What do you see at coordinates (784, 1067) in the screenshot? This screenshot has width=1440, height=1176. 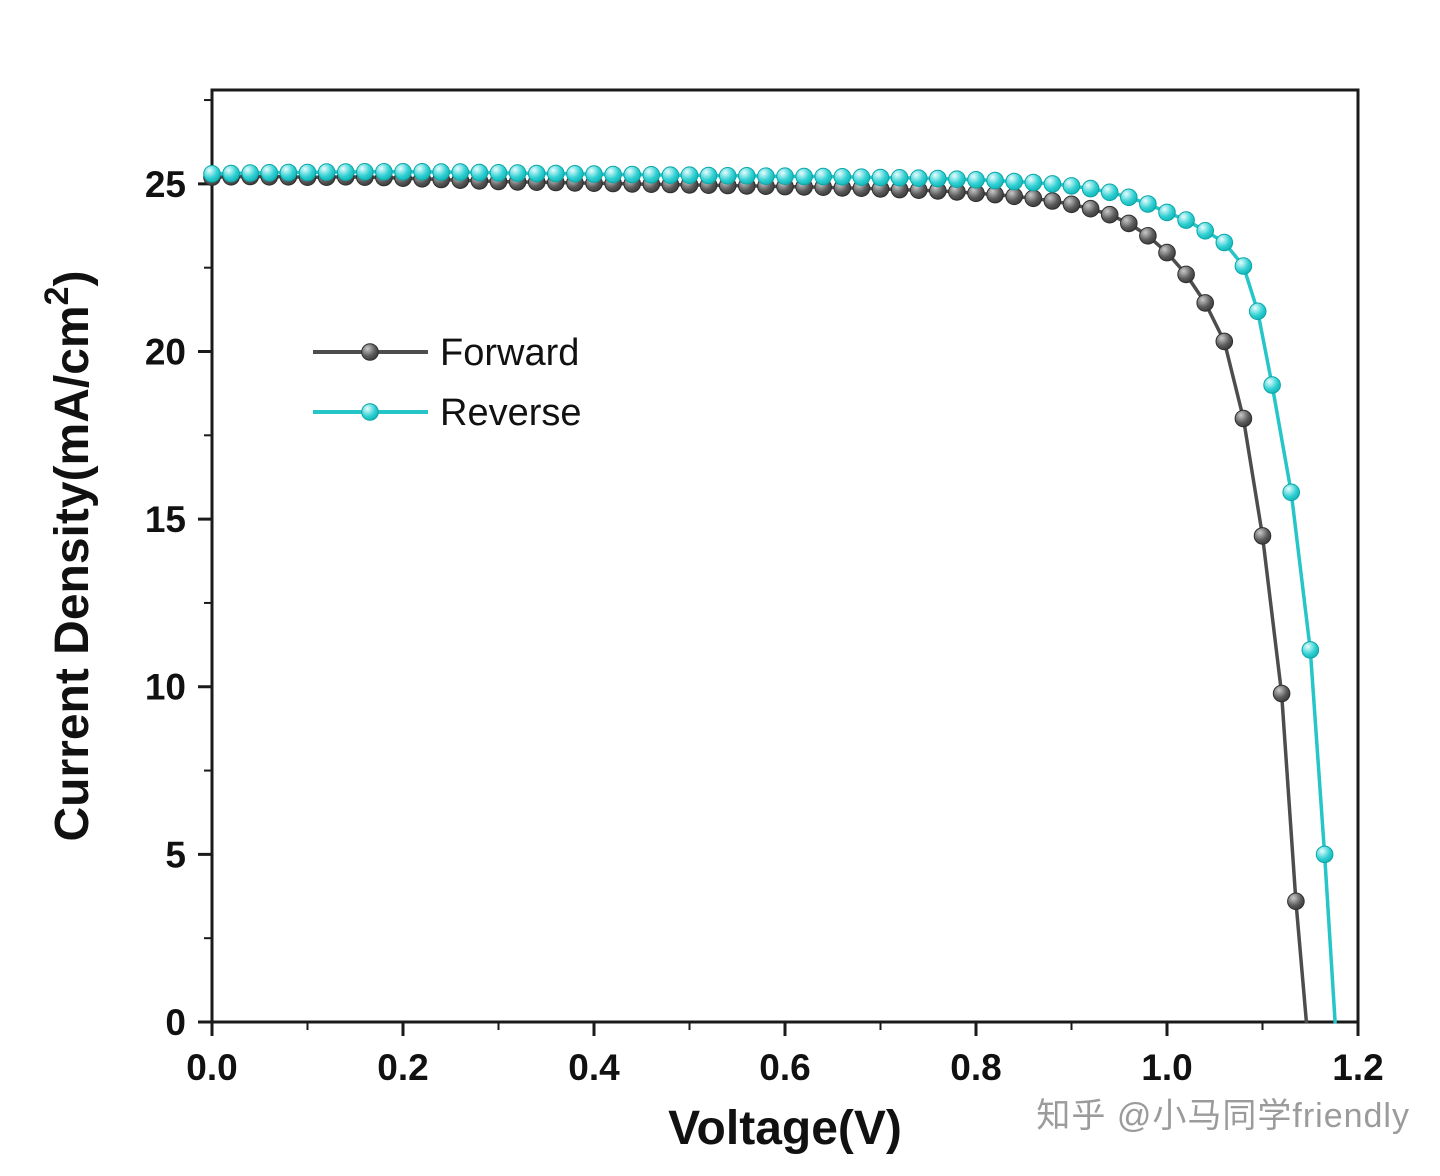 I see `x-tick-label: 0.6` at bounding box center [784, 1067].